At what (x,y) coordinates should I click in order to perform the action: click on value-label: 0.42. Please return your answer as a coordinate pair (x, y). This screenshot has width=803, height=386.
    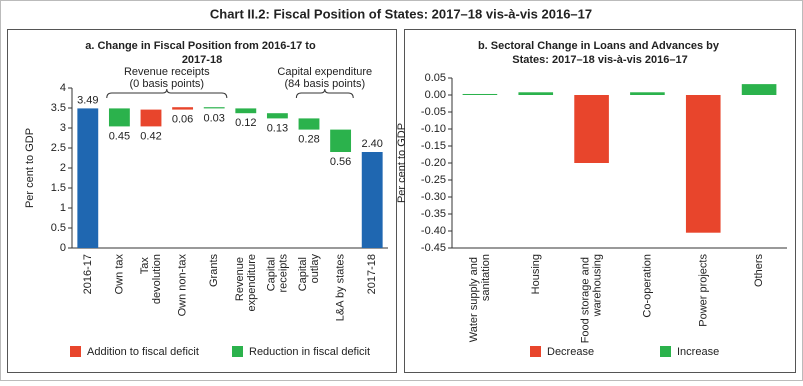
    Looking at the image, I should click on (150, 136).